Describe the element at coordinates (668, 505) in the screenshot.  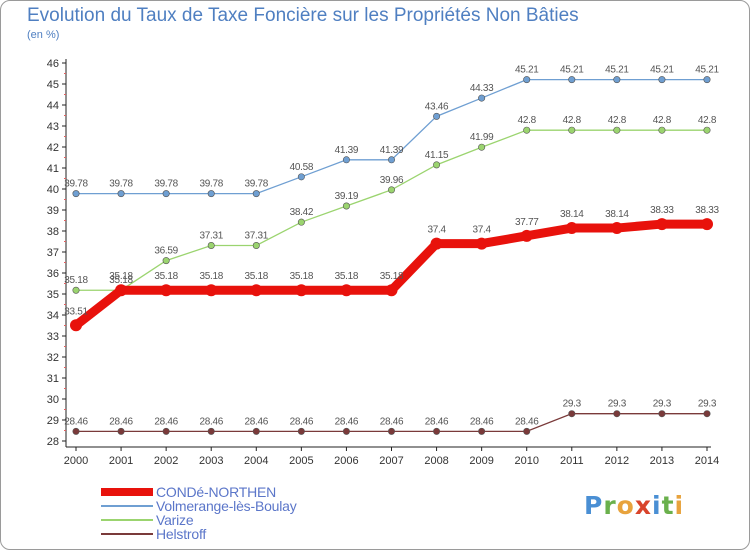
I see `logo-letter: t` at that location.